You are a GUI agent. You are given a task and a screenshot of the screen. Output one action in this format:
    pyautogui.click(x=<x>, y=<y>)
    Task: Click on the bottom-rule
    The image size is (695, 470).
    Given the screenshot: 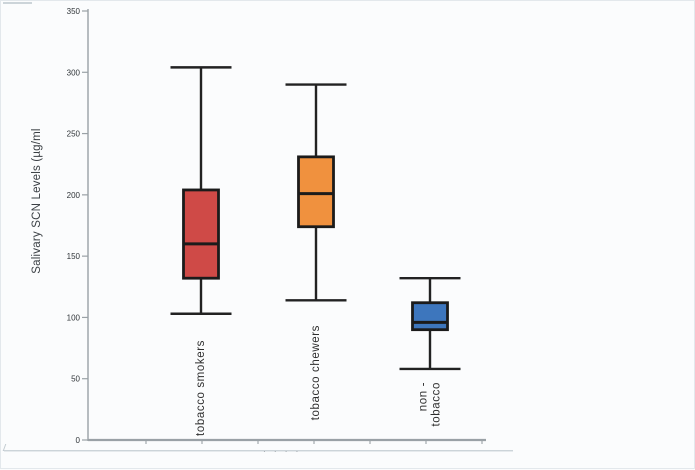 What is the action you would take?
    pyautogui.click(x=258, y=450)
    